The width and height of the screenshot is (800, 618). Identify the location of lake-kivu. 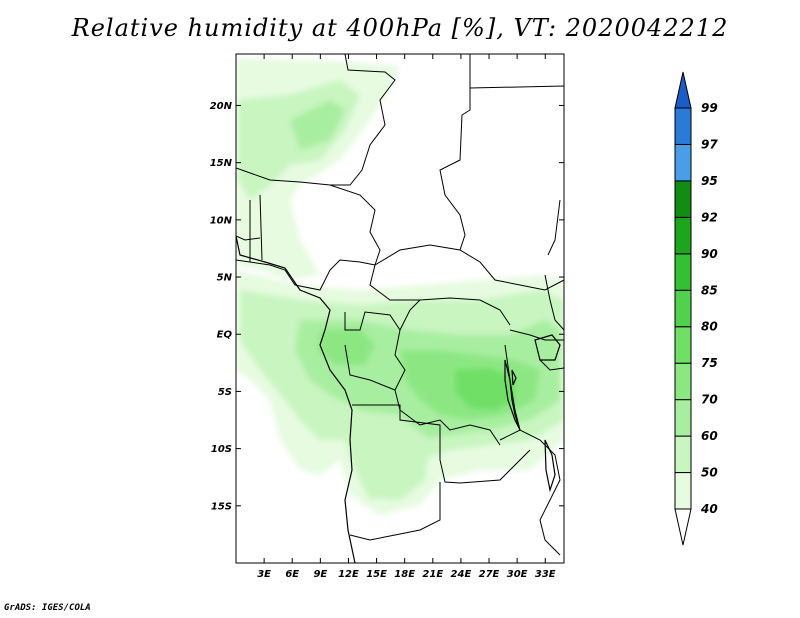
(514, 377).